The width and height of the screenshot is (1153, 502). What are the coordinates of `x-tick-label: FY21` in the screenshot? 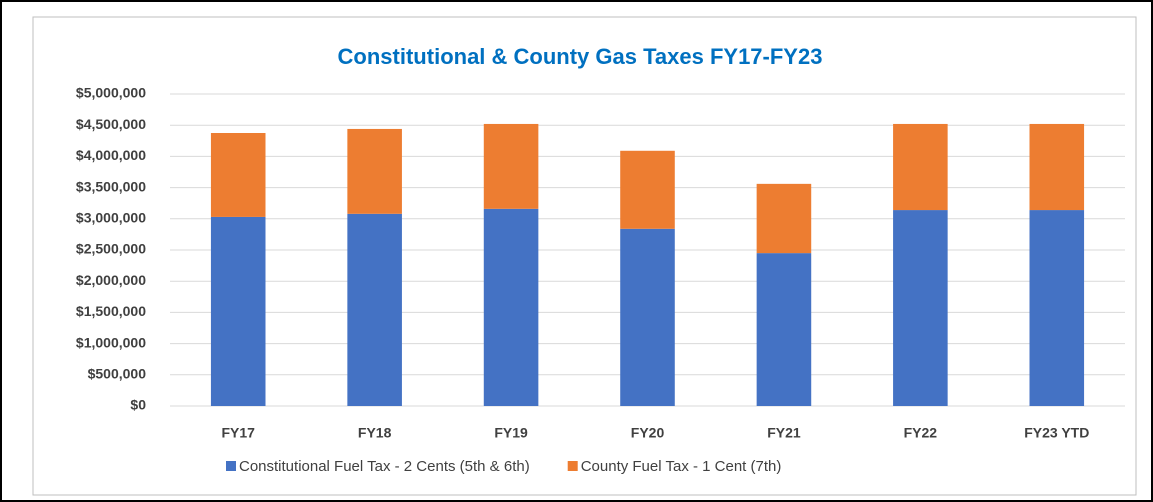 It's located at (784, 433).